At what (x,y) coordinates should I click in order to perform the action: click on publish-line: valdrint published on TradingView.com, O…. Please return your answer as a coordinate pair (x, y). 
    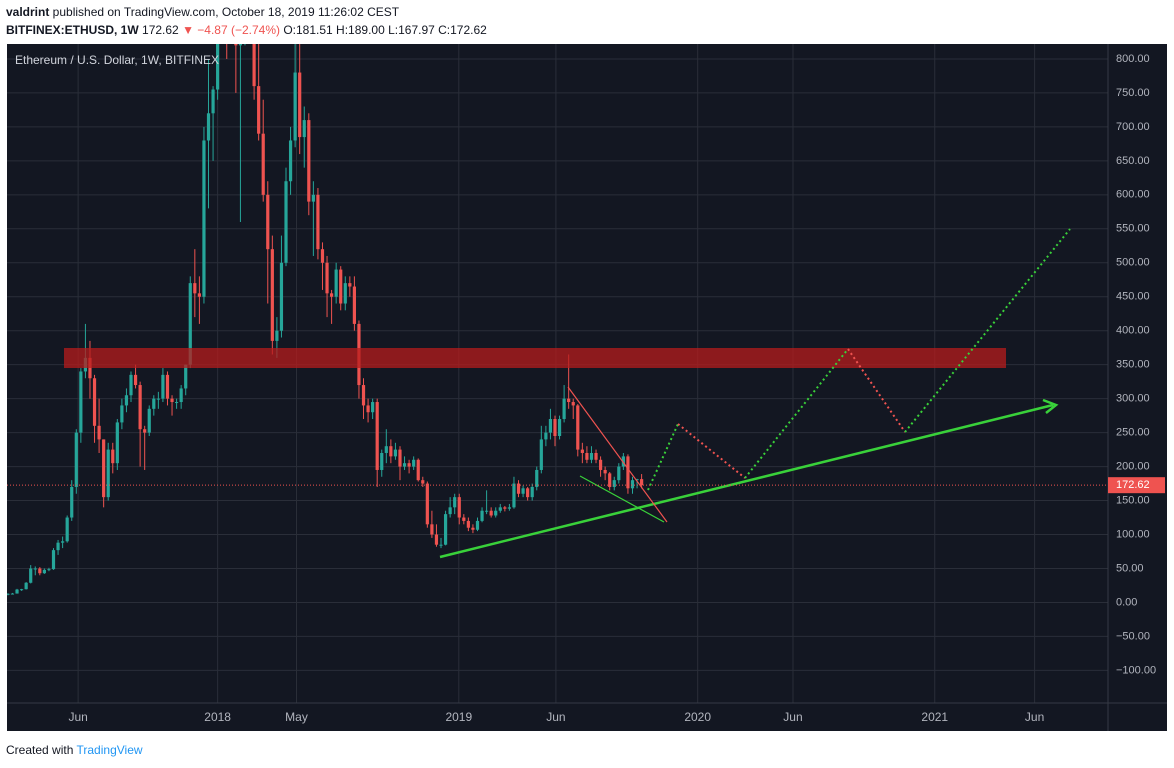
    Looking at the image, I should click on (202, 12).